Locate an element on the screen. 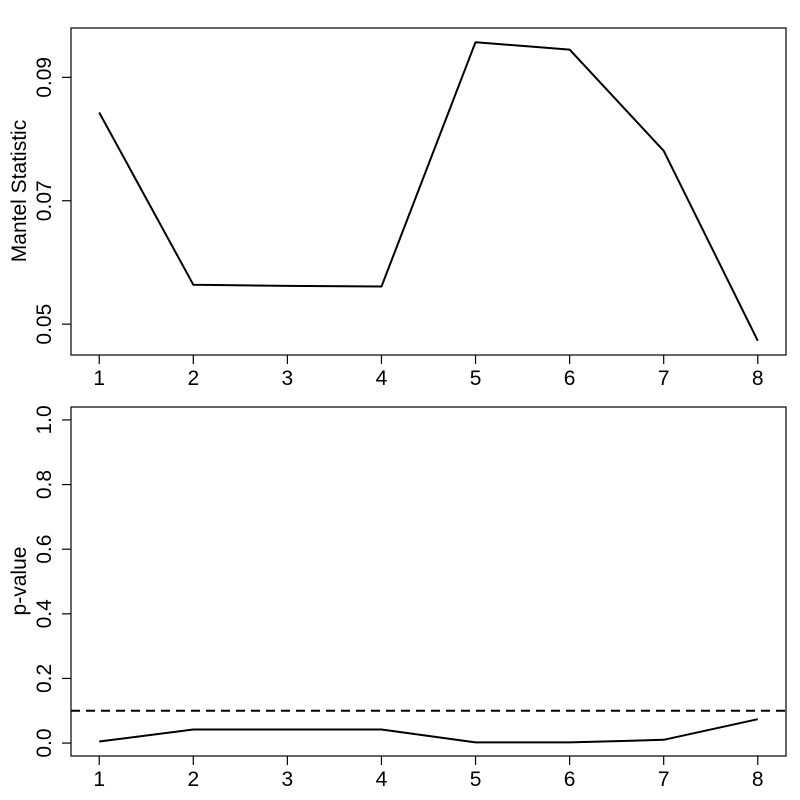  y-tick-label: 0.8 is located at coordinates (44, 484).